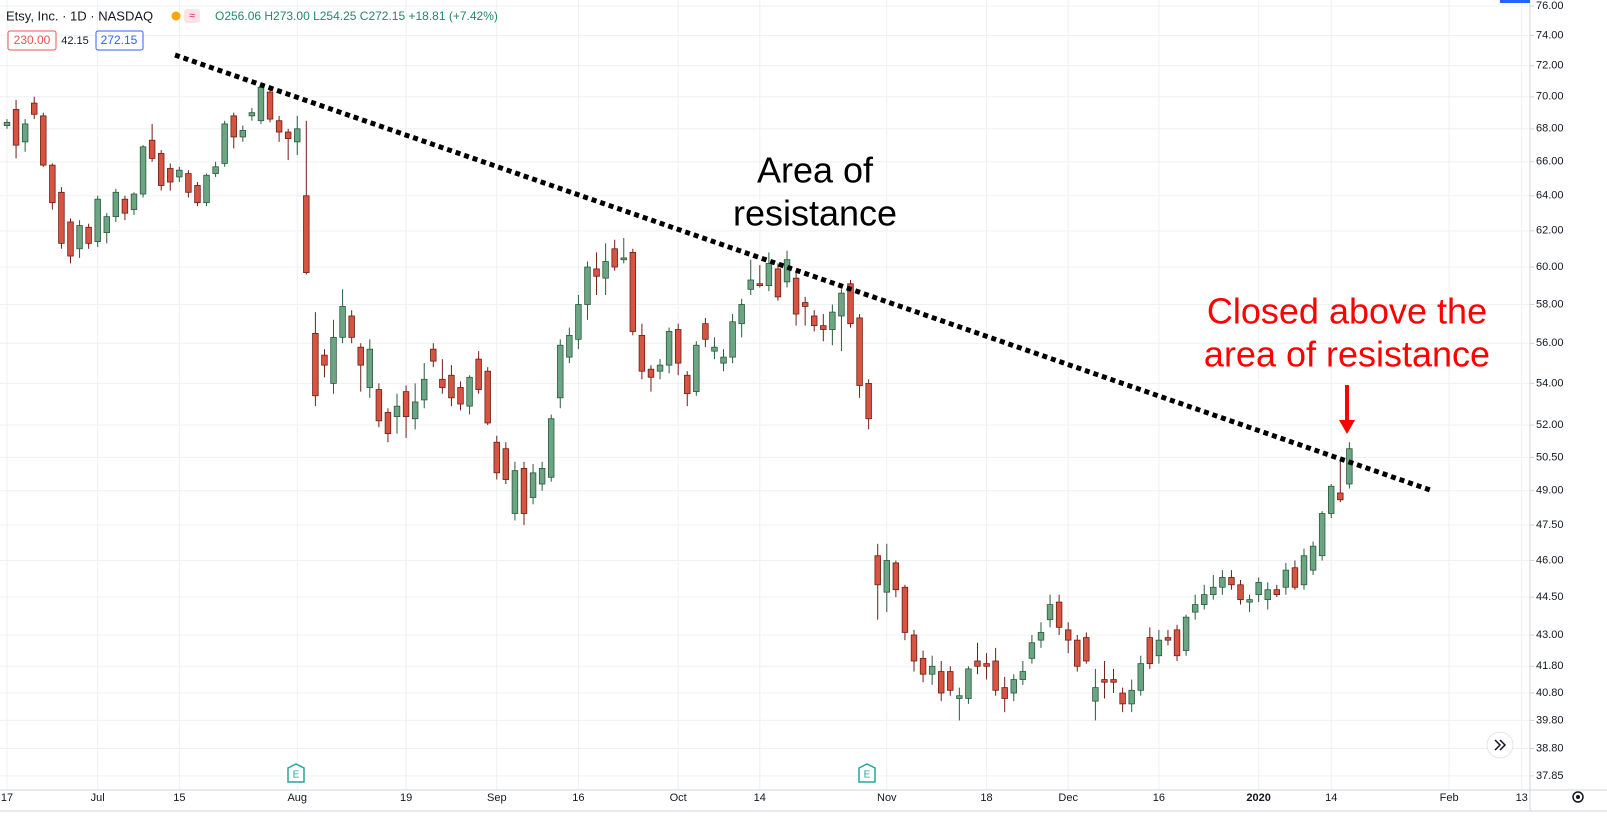 The height and width of the screenshot is (831, 1607). What do you see at coordinates (1347, 409) in the screenshot?
I see `arrow` at bounding box center [1347, 409].